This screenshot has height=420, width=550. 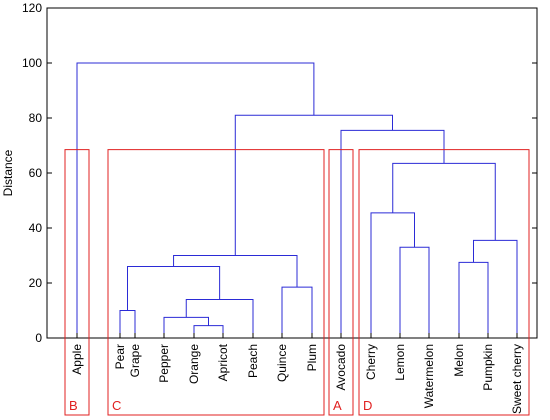 I want to click on y-tick-label: 0, so click(x=38, y=338).